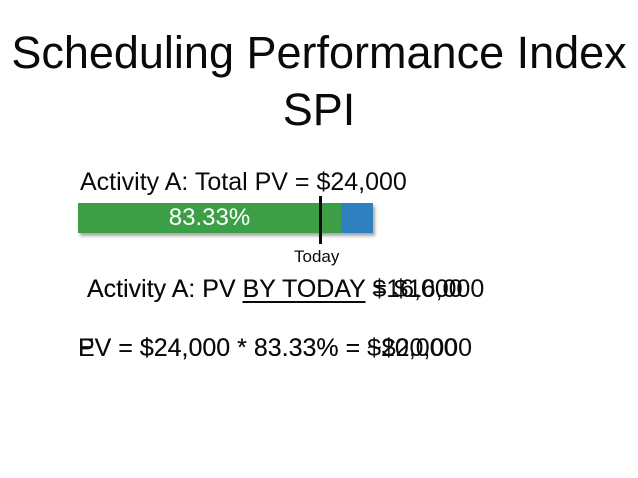 The height and width of the screenshot is (478, 638). Describe the element at coordinates (319, 109) in the screenshot. I see `title-line-2: SPI` at that location.